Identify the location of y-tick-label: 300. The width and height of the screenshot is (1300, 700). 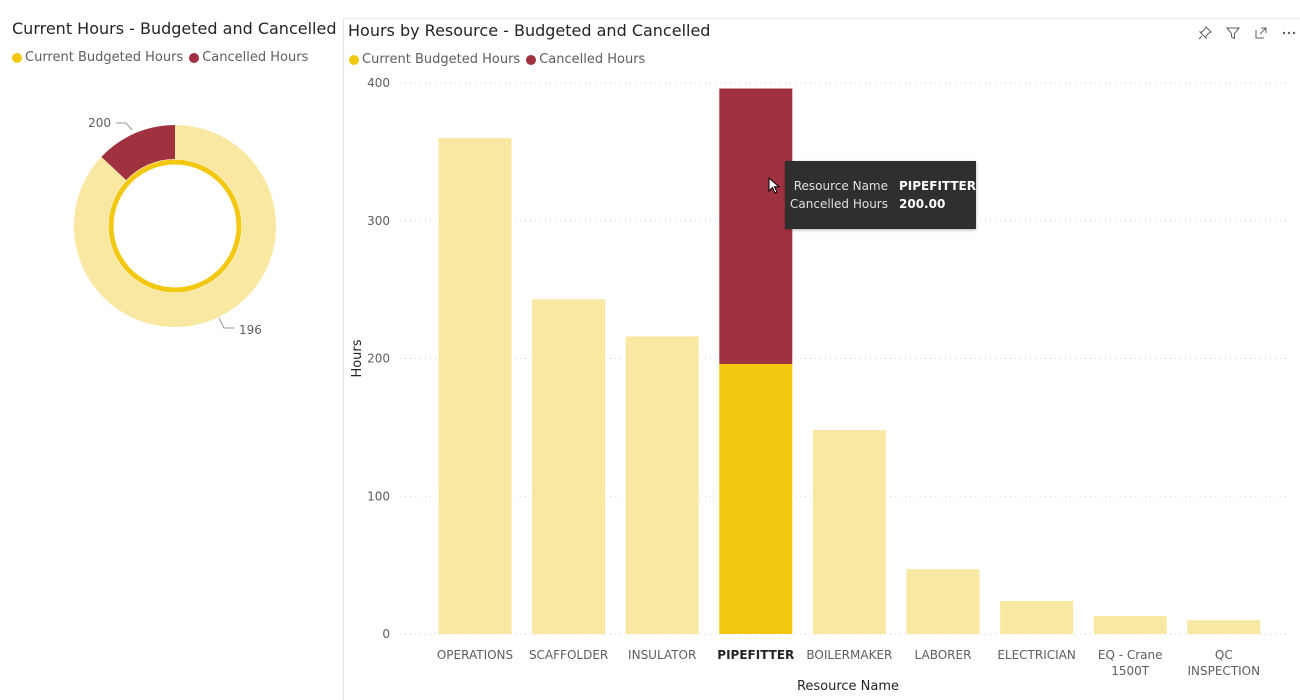
(378, 221).